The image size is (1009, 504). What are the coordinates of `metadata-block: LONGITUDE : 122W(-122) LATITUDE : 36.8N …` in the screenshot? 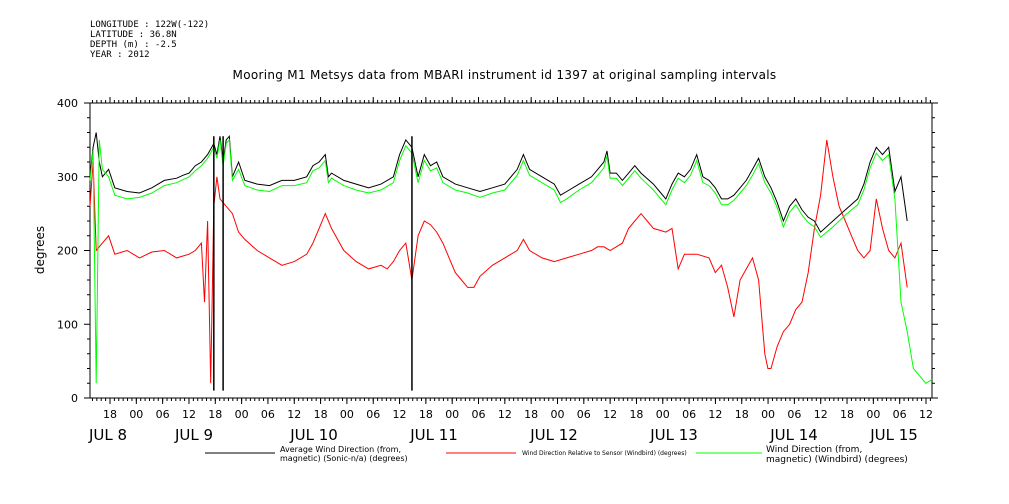 It's located at (149, 40).